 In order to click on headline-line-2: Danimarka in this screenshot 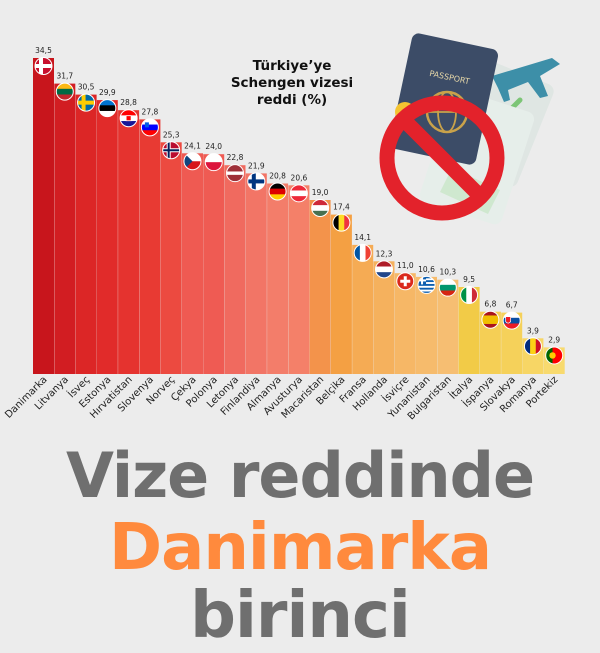, I will do `click(300, 548)`.